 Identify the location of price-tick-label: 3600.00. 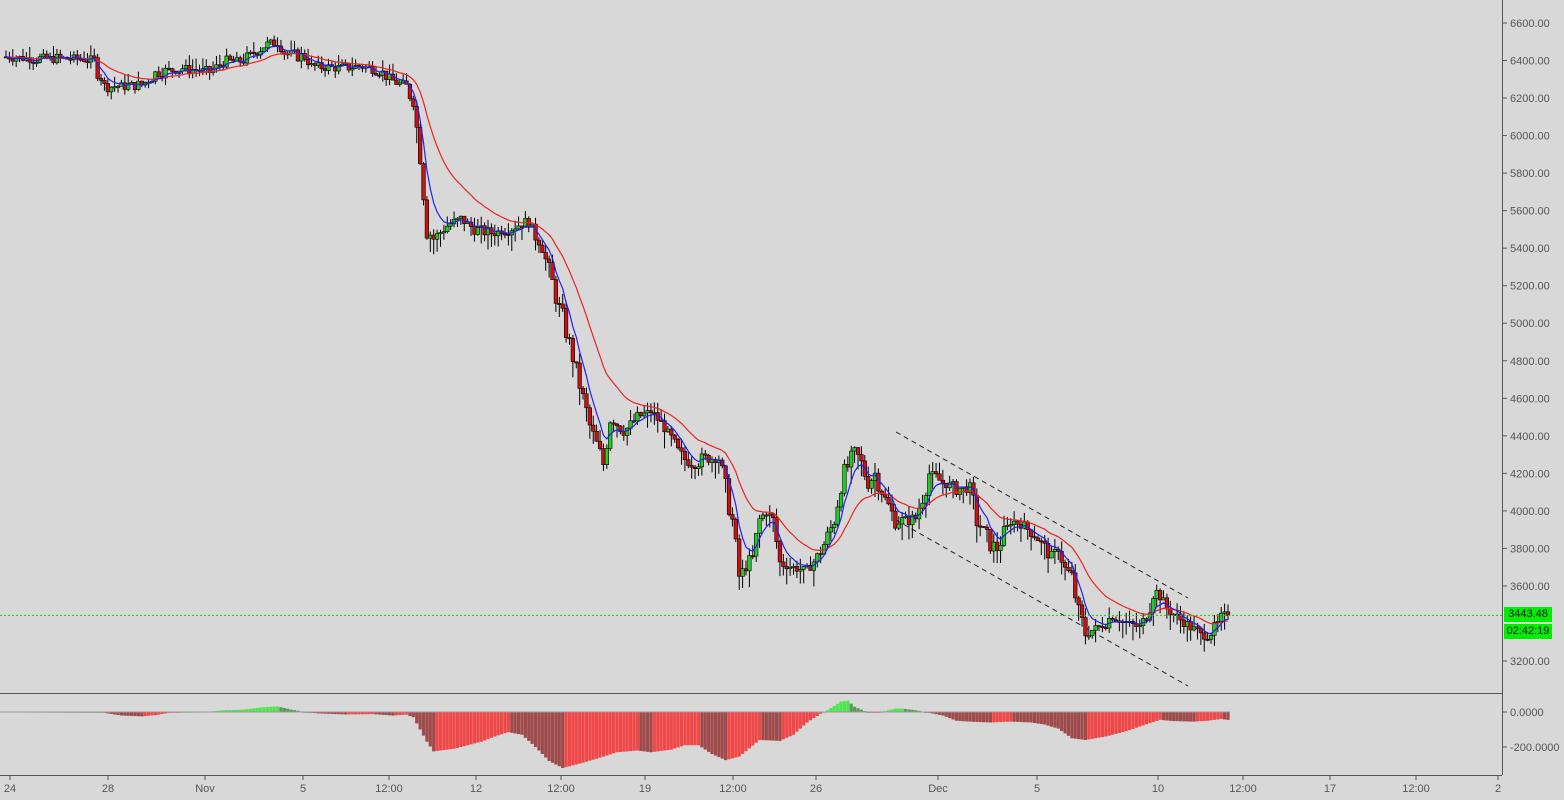
(1530, 587).